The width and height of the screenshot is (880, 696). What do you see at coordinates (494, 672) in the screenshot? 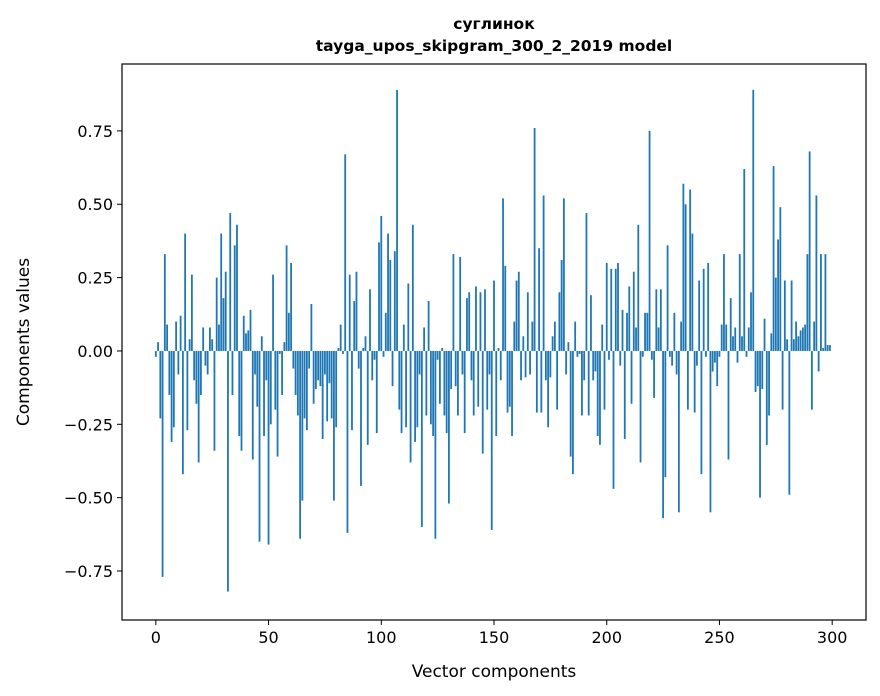
I see `x-axis-label: Vector components` at bounding box center [494, 672].